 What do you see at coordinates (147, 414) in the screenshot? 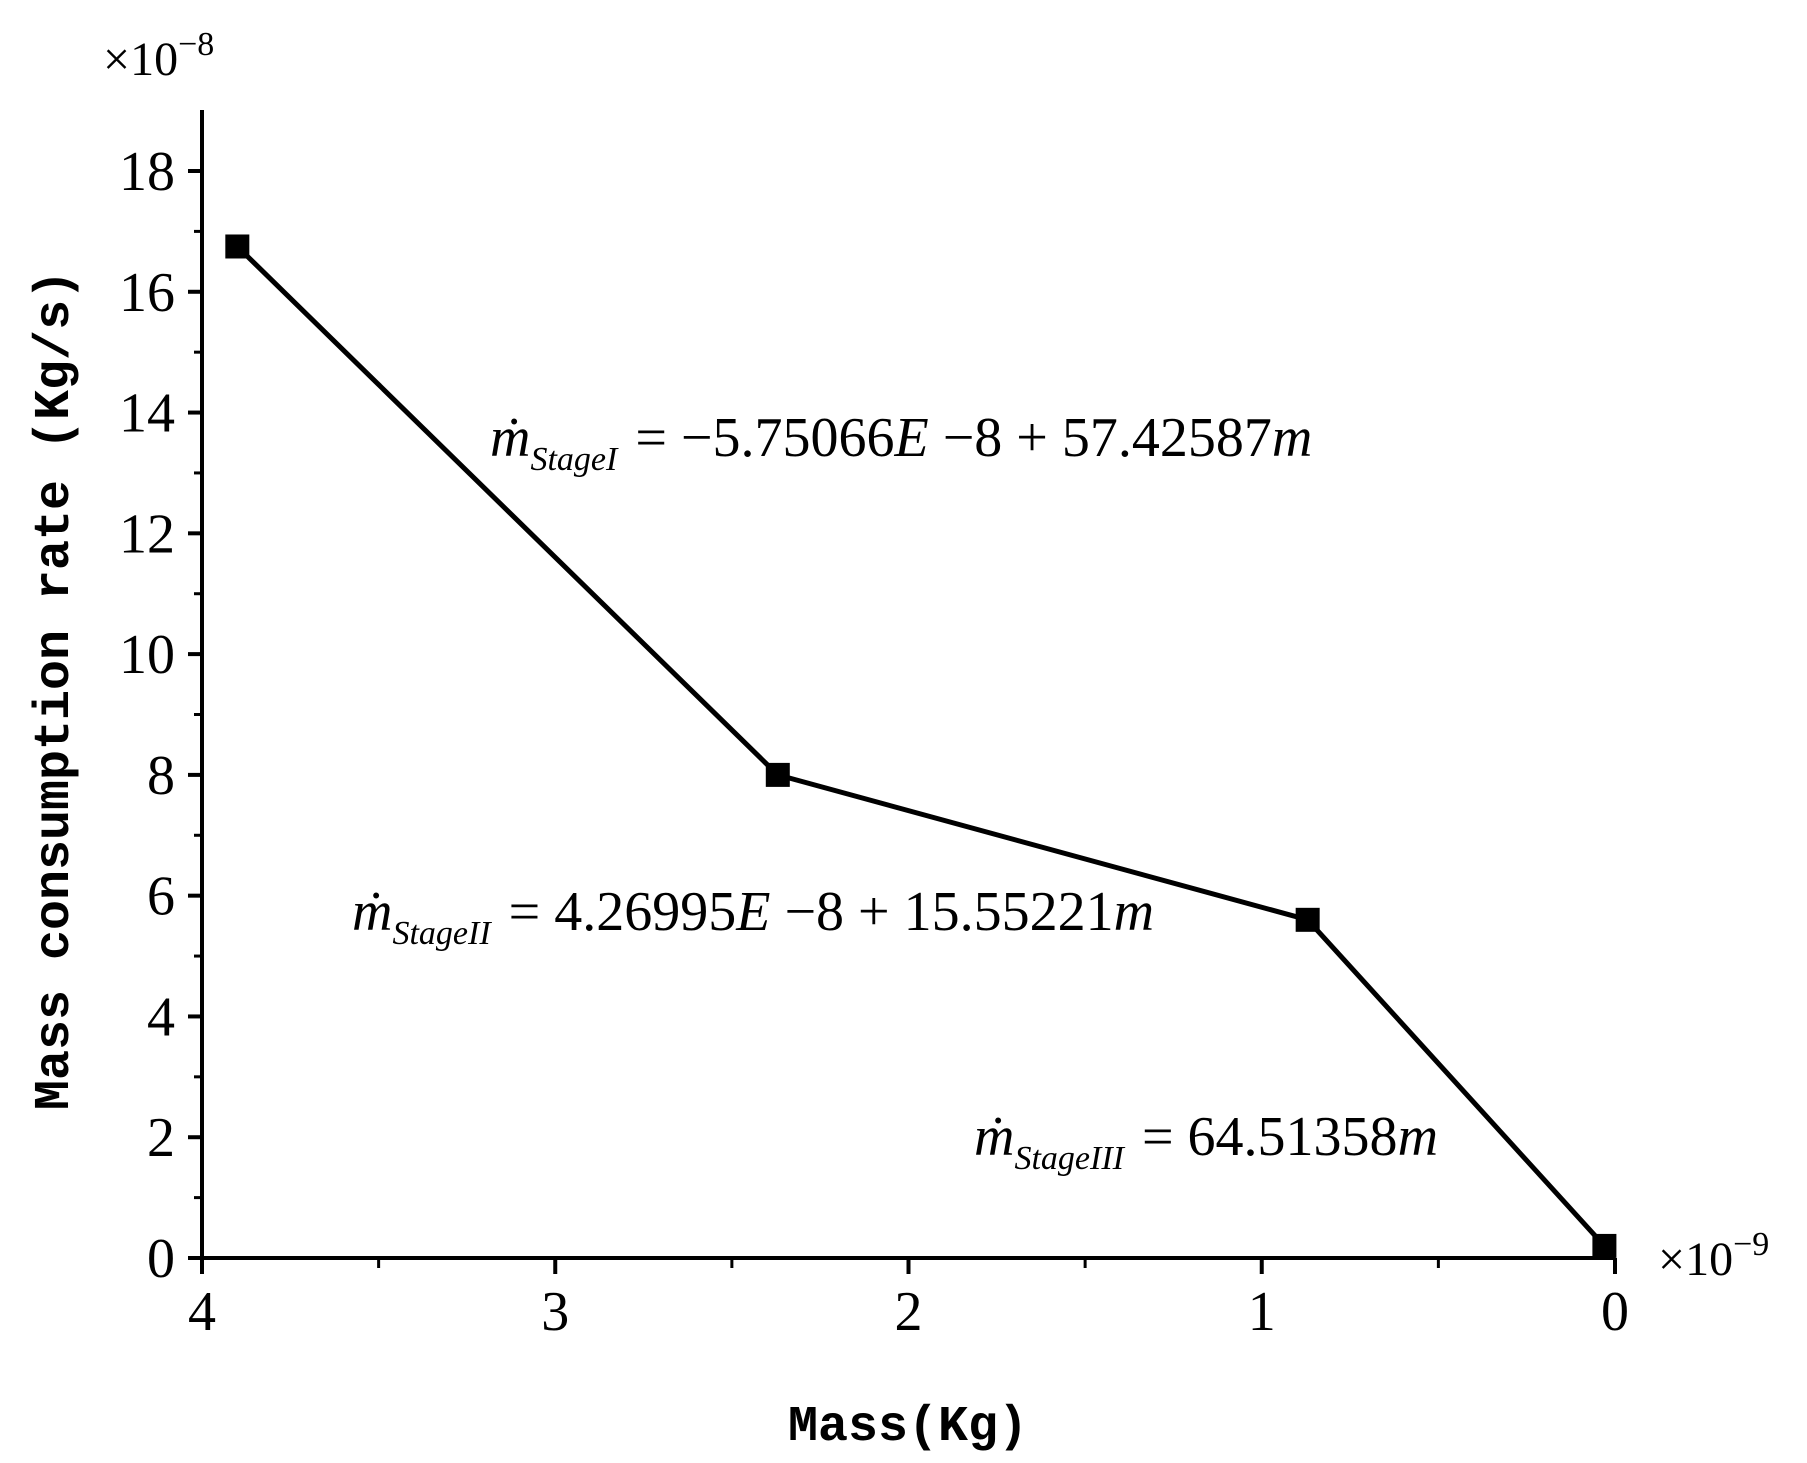
I see `y-tick-label: 14` at bounding box center [147, 414].